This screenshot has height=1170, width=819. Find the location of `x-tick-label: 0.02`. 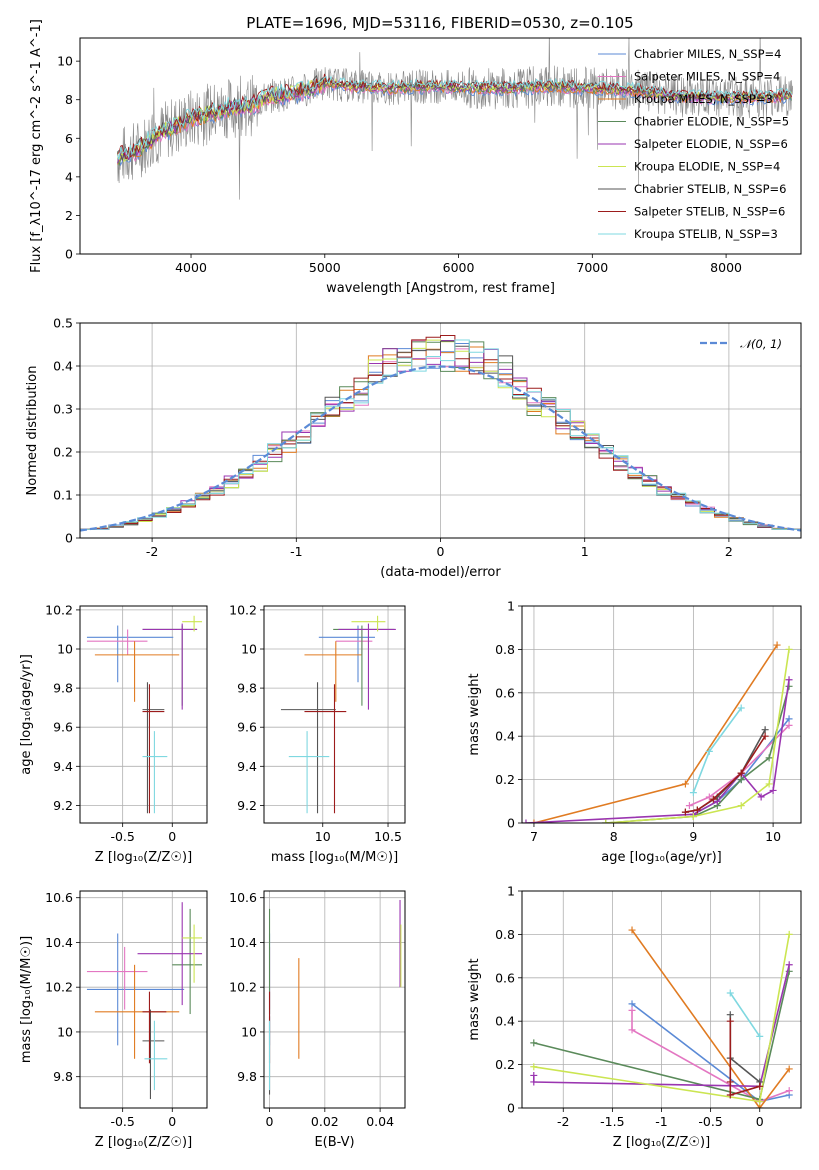

x-tick-label: 0.02 is located at coordinates (325, 1121).